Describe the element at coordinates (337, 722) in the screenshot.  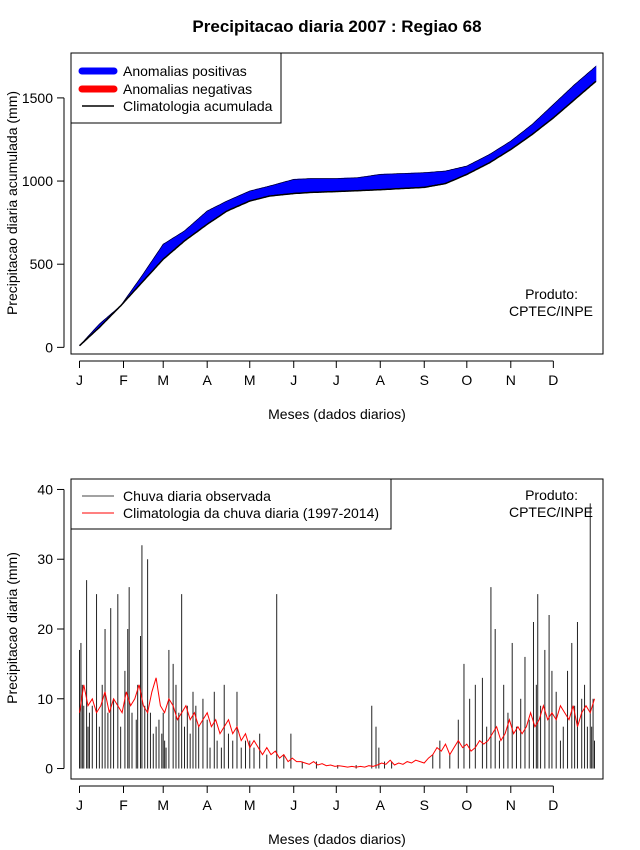
I see `daily-climatology-line` at that location.